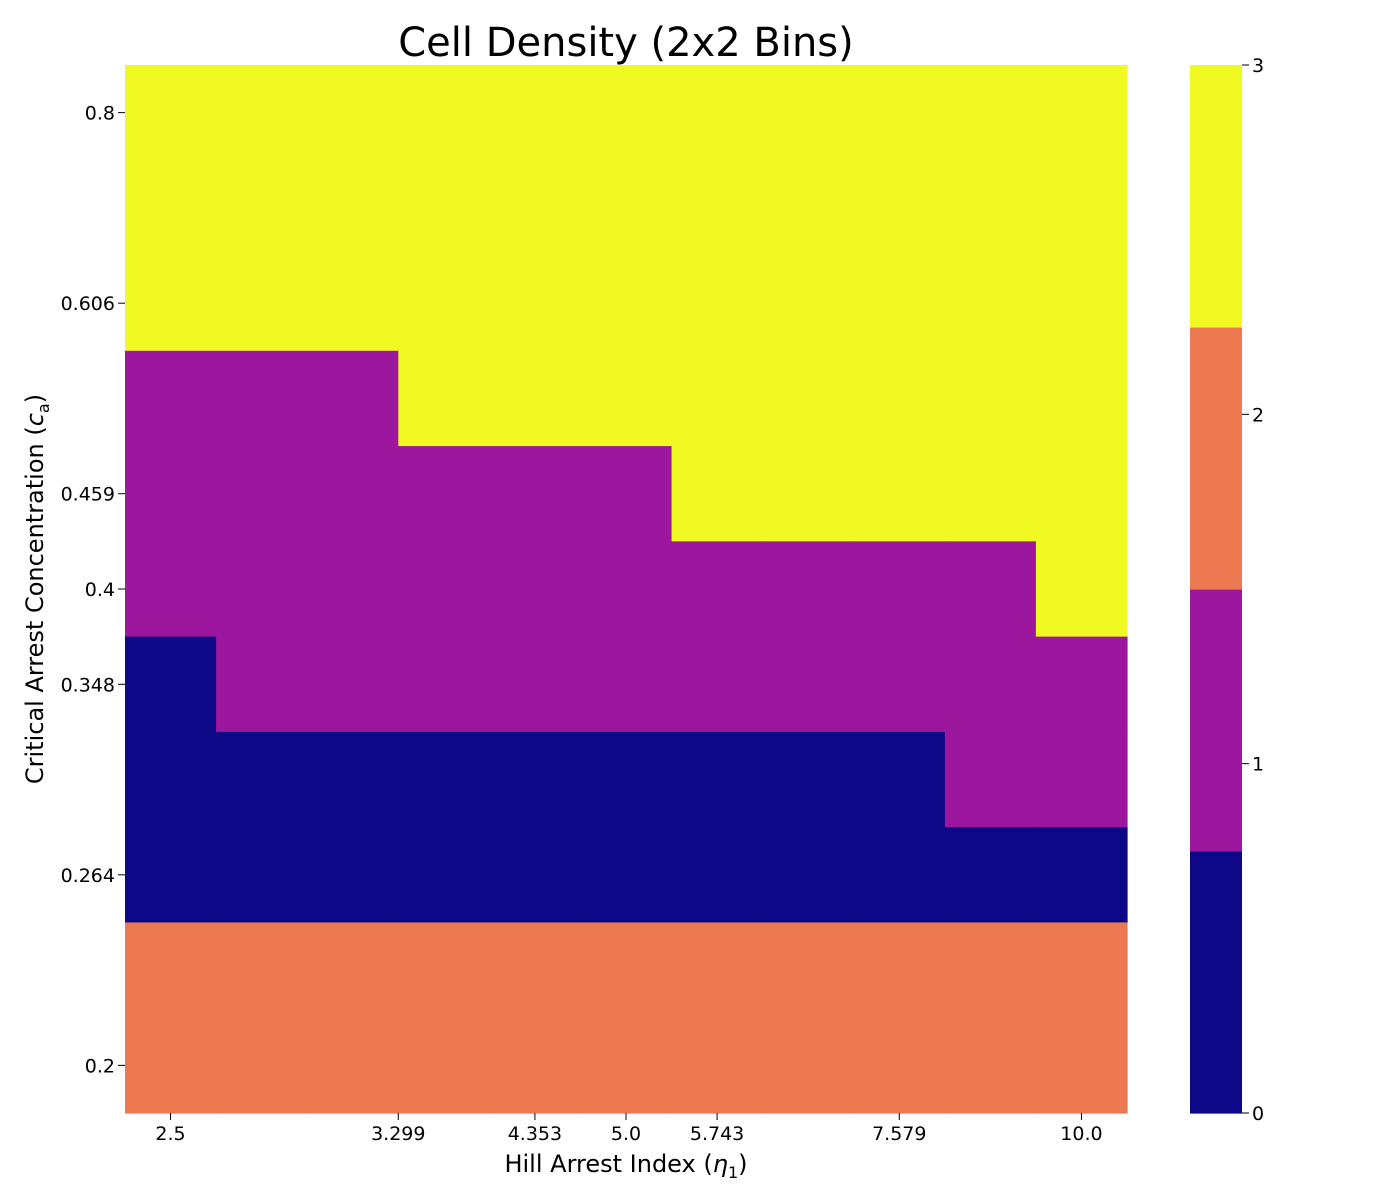  What do you see at coordinates (1258, 415) in the screenshot?
I see `colorbar-tick-label: 2` at bounding box center [1258, 415].